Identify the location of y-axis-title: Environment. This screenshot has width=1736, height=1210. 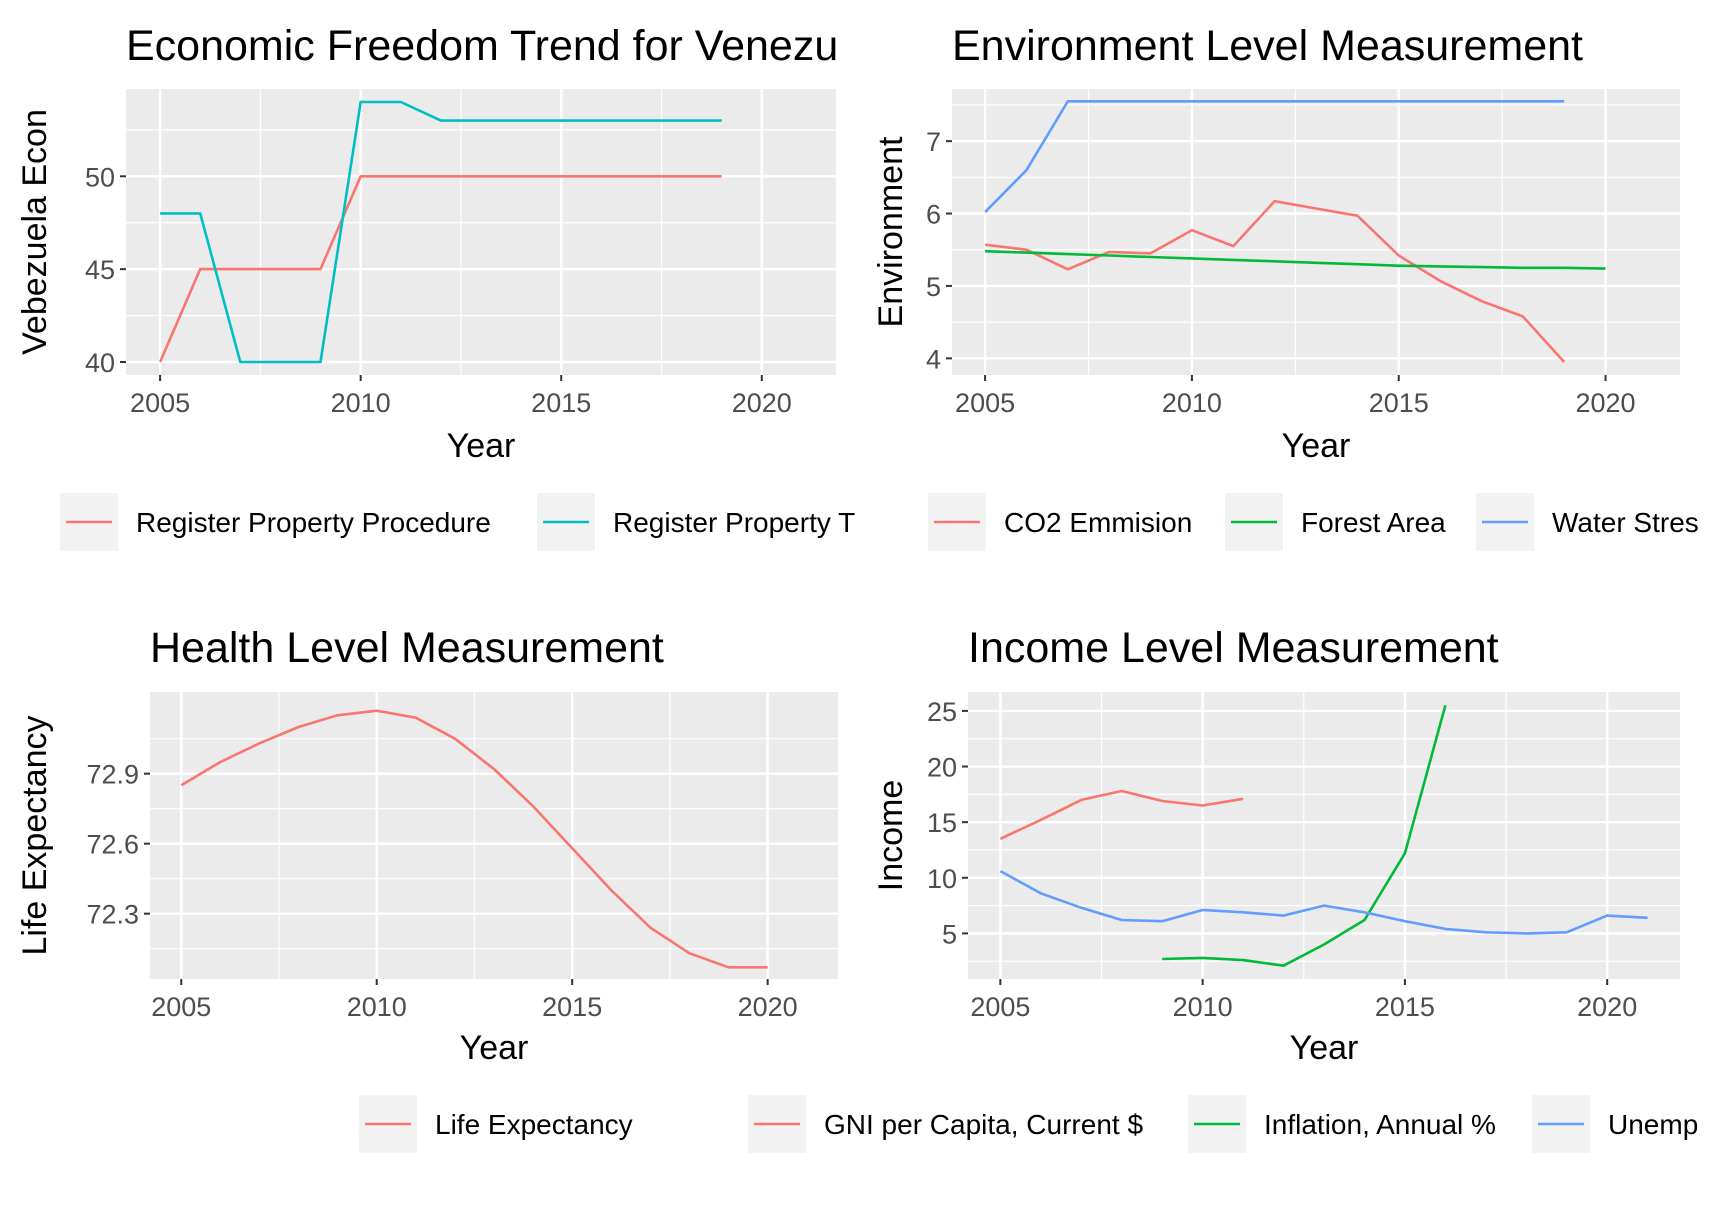
(891, 231).